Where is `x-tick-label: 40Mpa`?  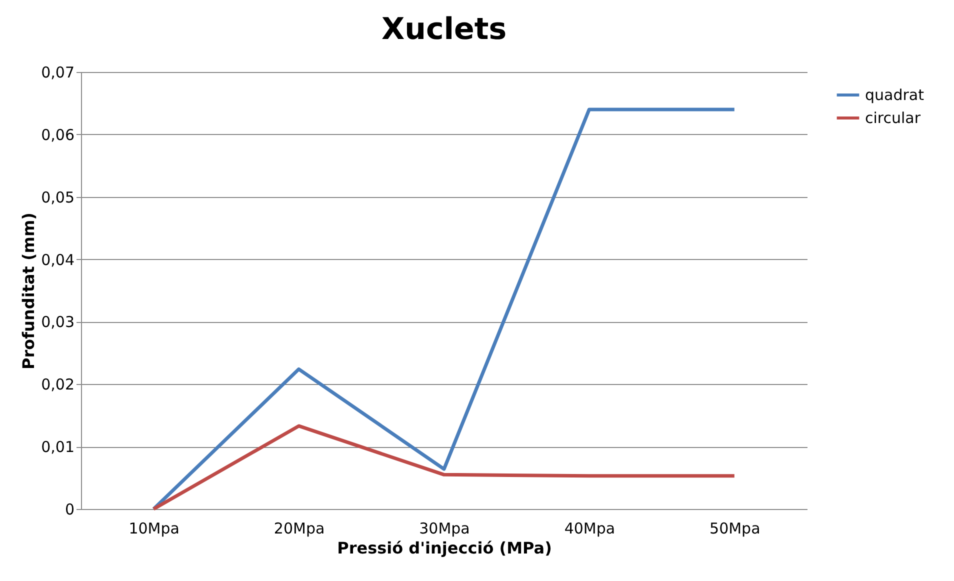
x-tick-label: 40Mpa is located at coordinates (590, 529).